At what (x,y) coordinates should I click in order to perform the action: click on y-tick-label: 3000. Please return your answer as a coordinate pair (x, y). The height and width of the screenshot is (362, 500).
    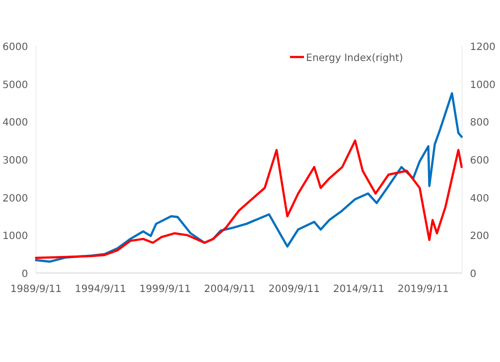
    Looking at the image, I should click on (15, 161).